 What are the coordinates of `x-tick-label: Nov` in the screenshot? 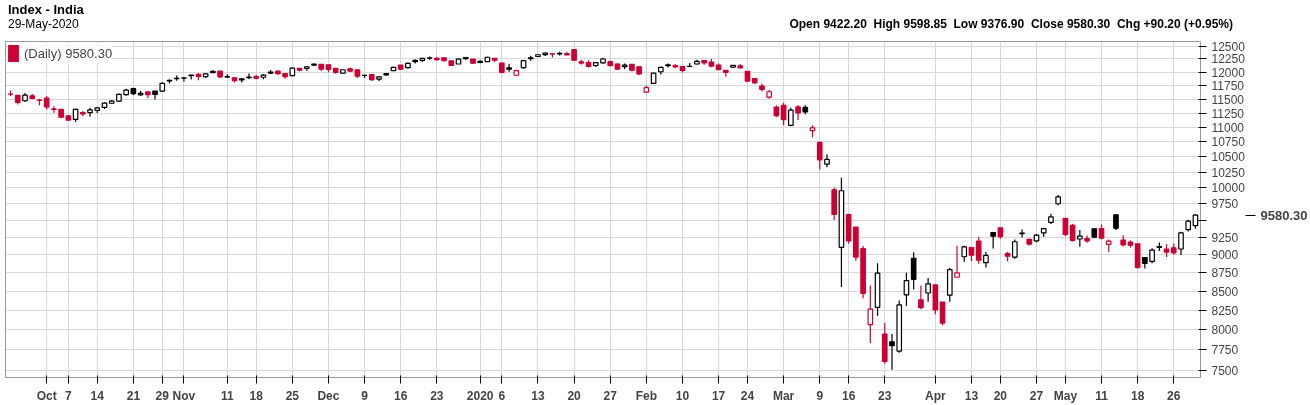 It's located at (184, 395).